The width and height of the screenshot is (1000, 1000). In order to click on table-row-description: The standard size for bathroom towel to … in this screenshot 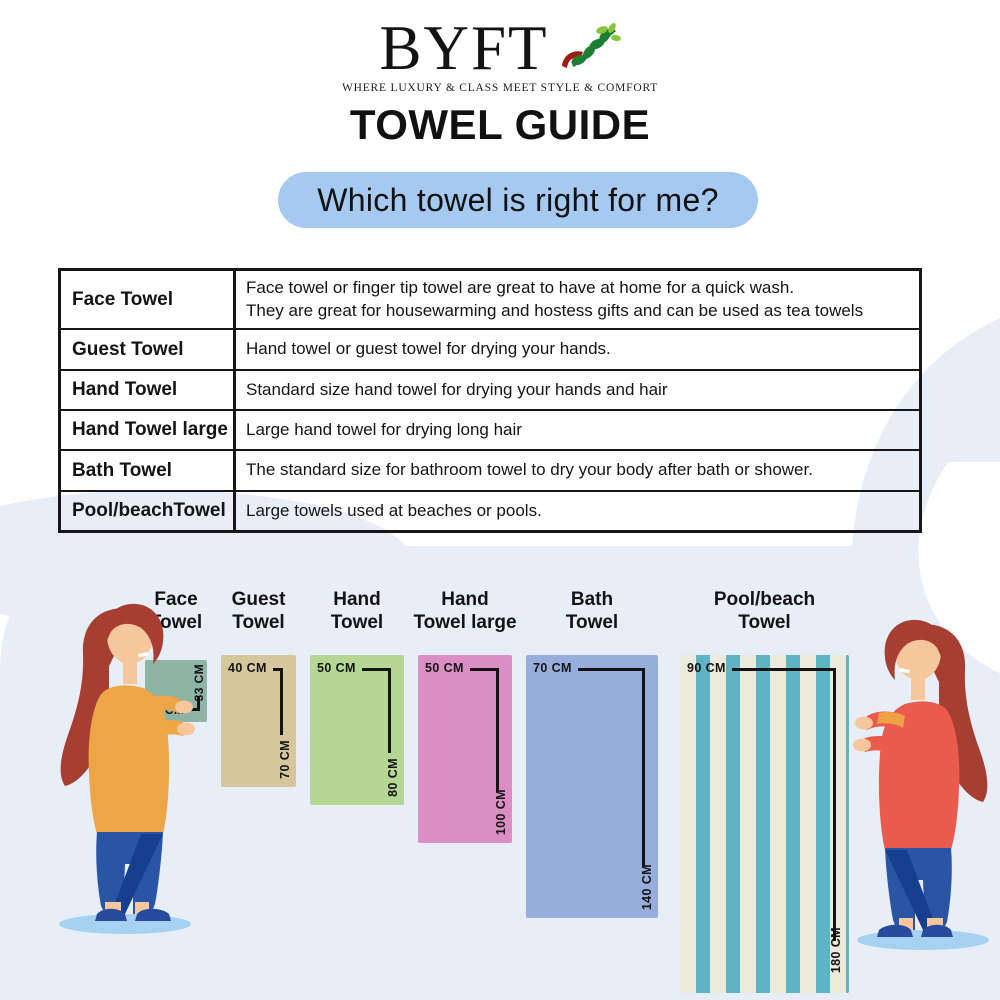, I will do `click(577, 471)`.